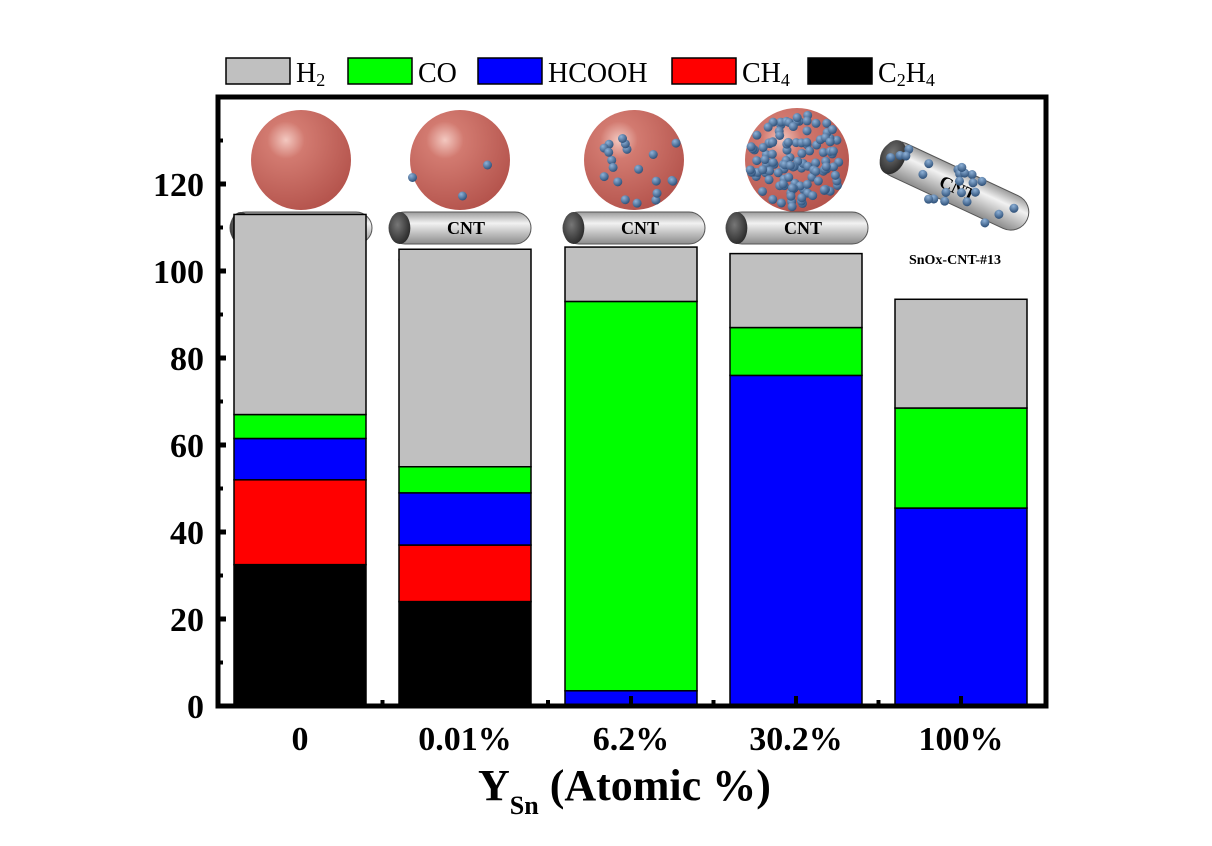 This screenshot has height=846, width=1212. I want to click on y-tick-label: 20, so click(187, 620).